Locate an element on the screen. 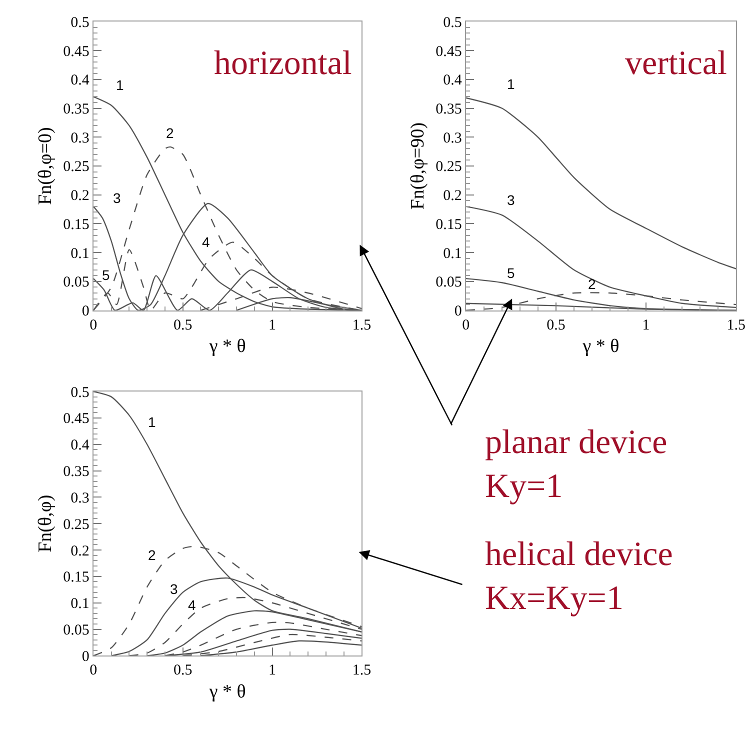 Image resolution: width=753 pixels, height=742 pixels. y-axis-title: Fn(θ,φ=0) is located at coordinates (45, 166).